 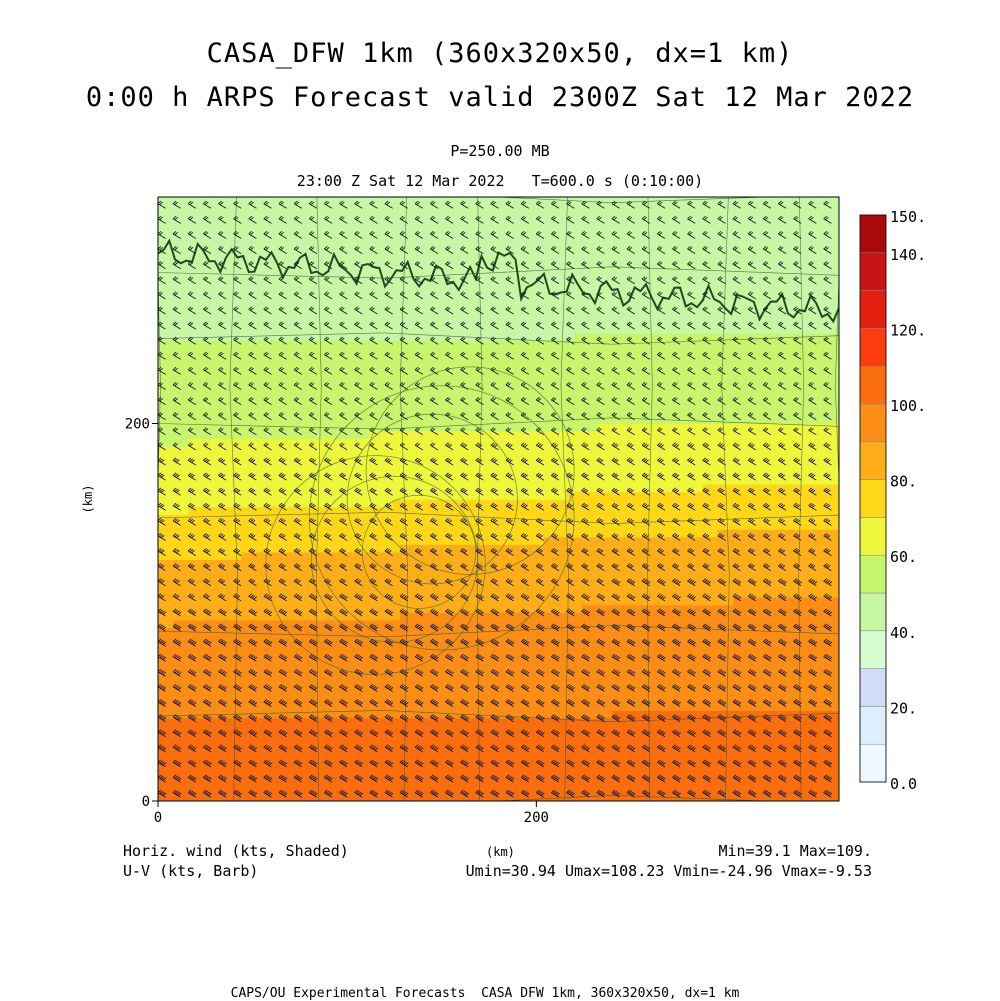 I want to click on pressure-level-label: P=250.00 MB, so click(x=500, y=151).